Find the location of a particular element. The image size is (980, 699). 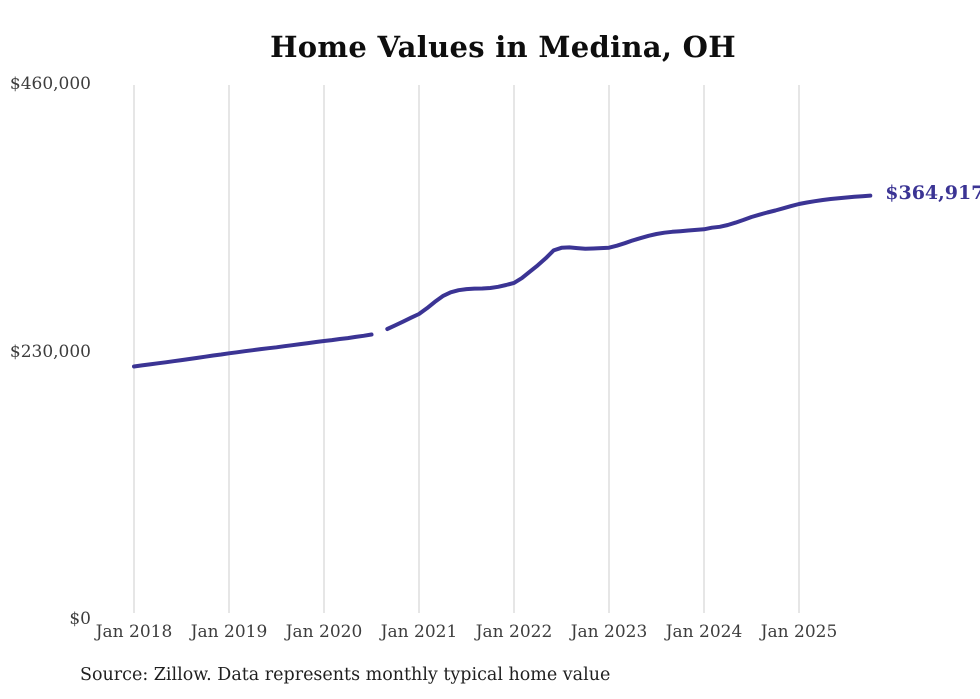

chart-title: Home Values in Medina, OH is located at coordinates (503, 47).